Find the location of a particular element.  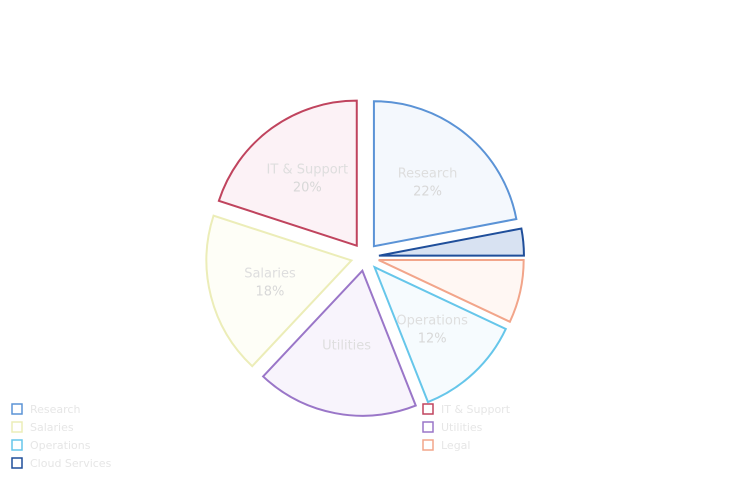

legend-item-utilities: Utilities is located at coordinates (452, 427).